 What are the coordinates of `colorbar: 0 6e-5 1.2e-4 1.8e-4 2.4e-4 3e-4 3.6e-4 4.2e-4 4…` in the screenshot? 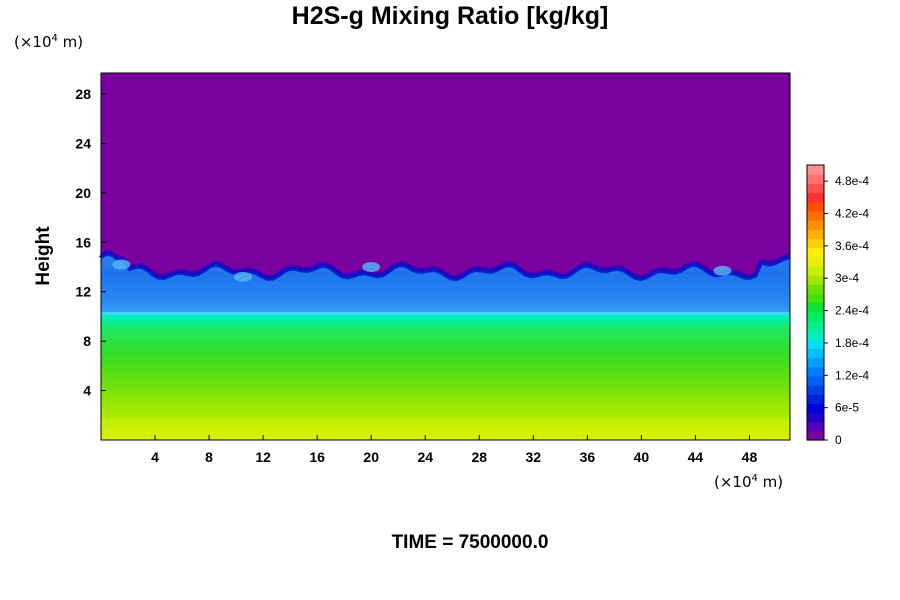 It's located at (837, 305).